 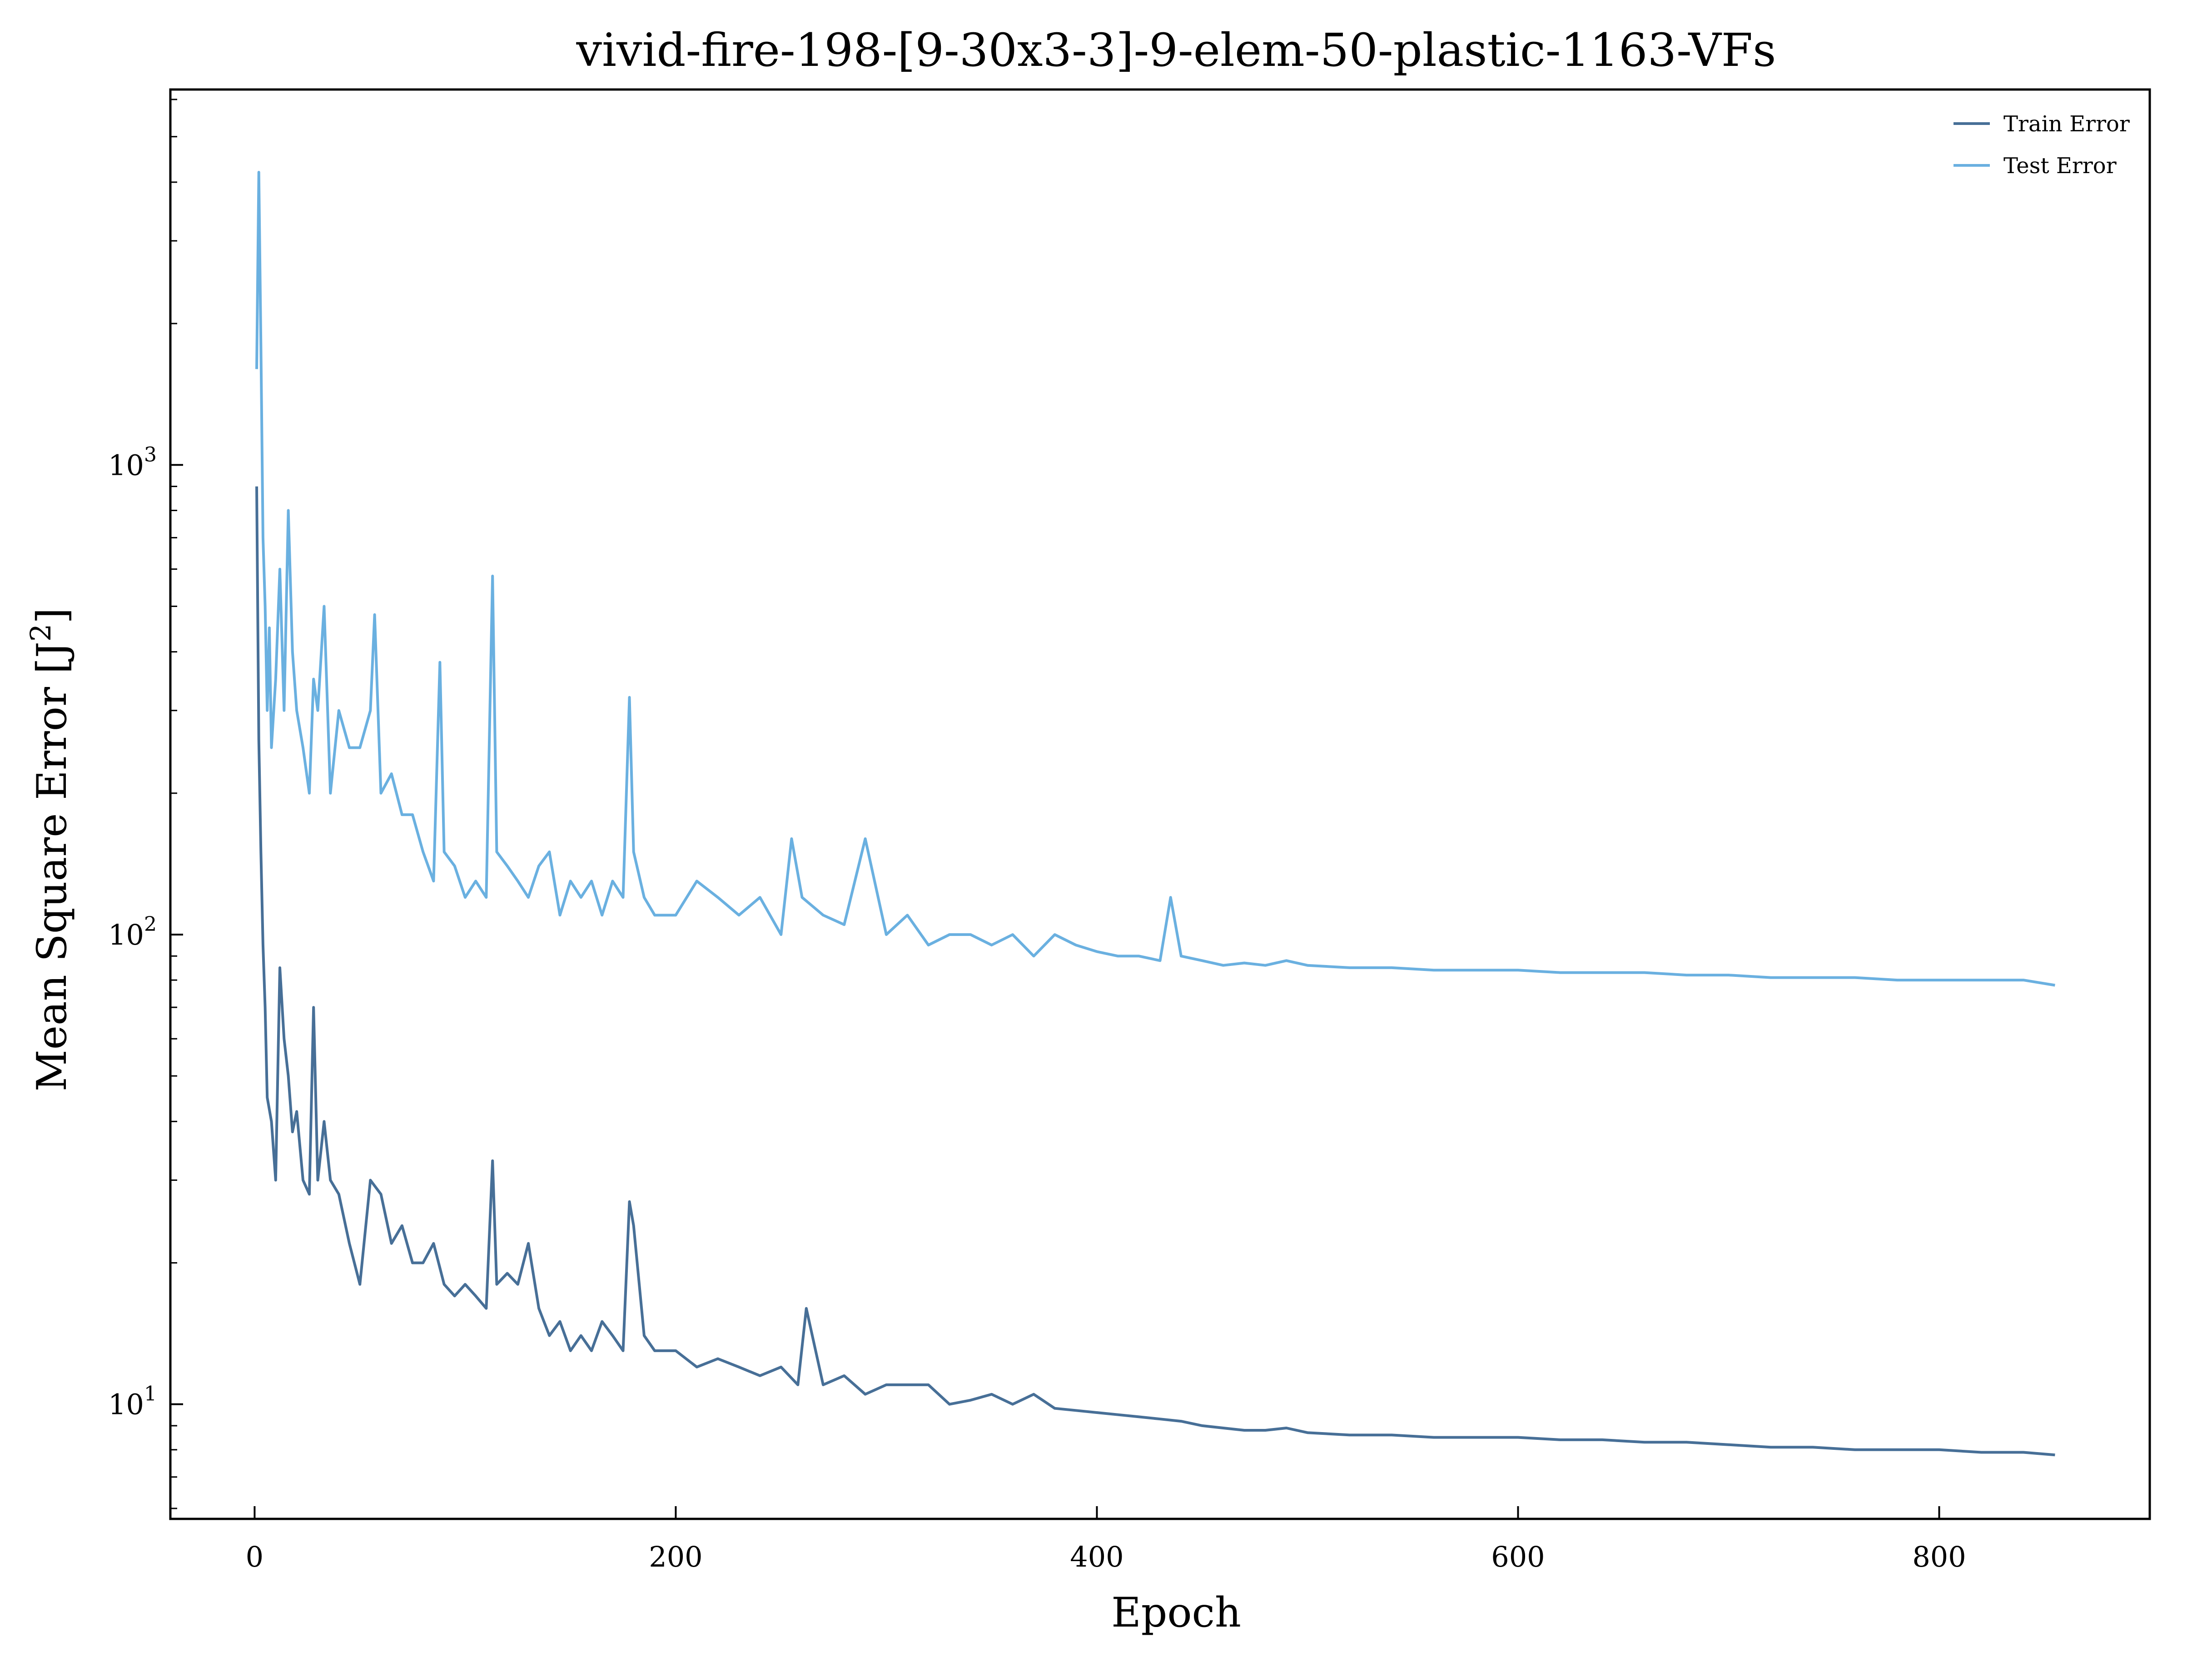 I want to click on x-axis-ticks: 0 200 400 600 800, so click(x=1106, y=1539).